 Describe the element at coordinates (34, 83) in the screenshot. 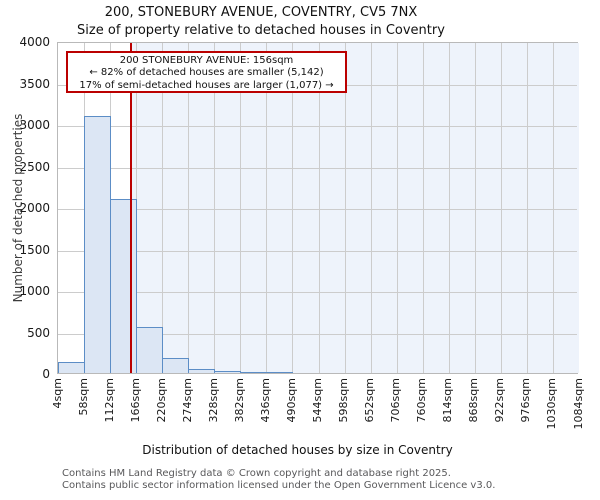

I see `y-tick-label: 3500` at that location.